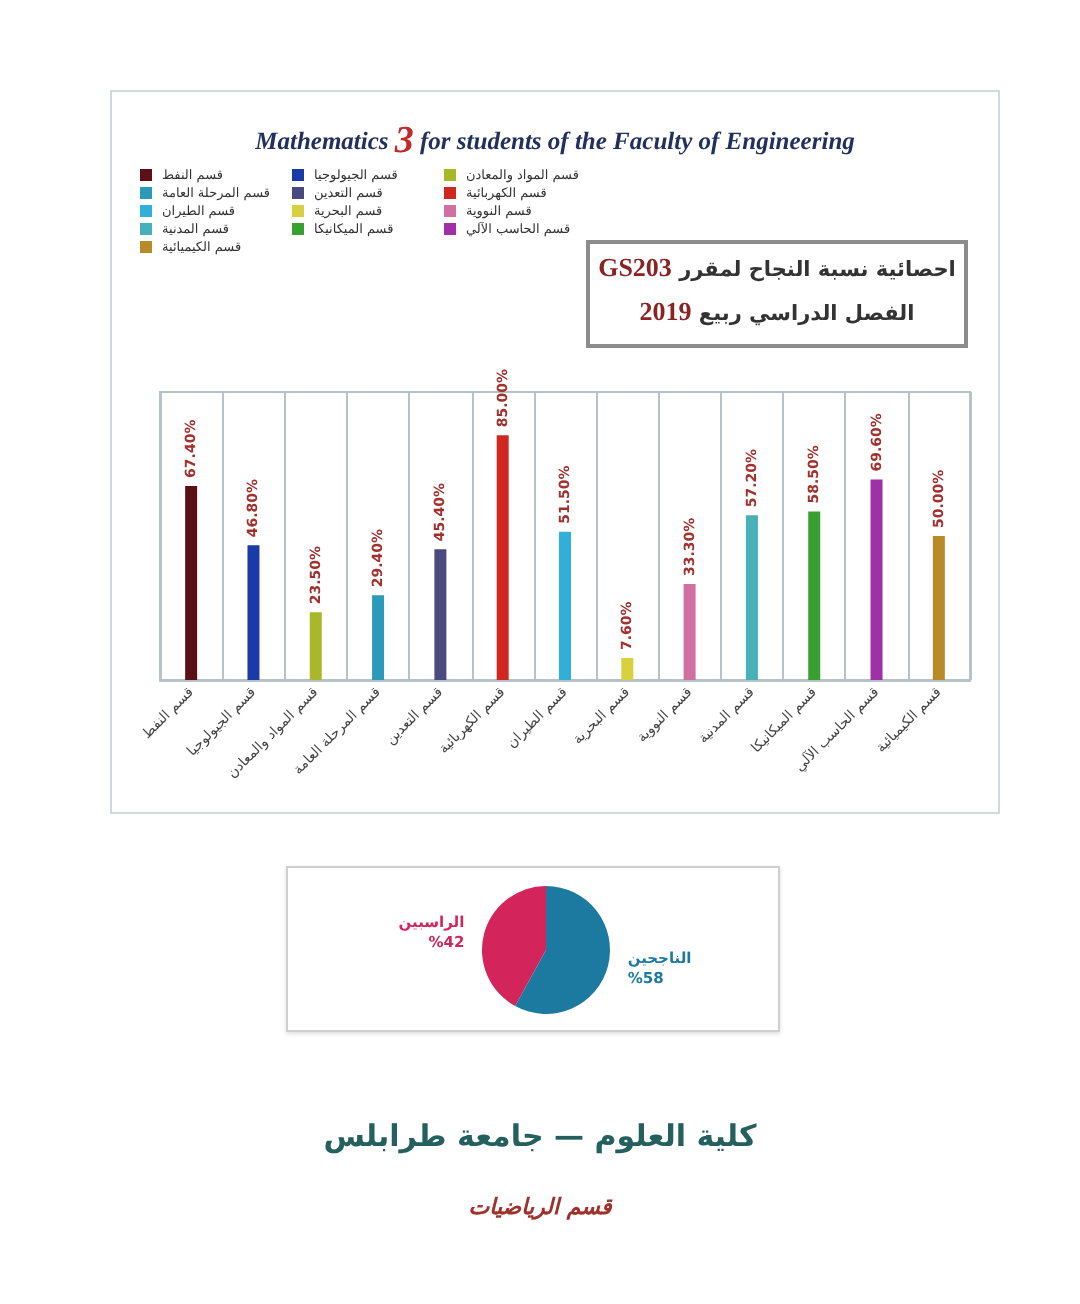 Image resolution: width=1080 pixels, height=1304 pixels. What do you see at coordinates (554, 141) in the screenshot?
I see `chart-title: Mathematics 3 for students of the Faculty of Engineering` at bounding box center [554, 141].